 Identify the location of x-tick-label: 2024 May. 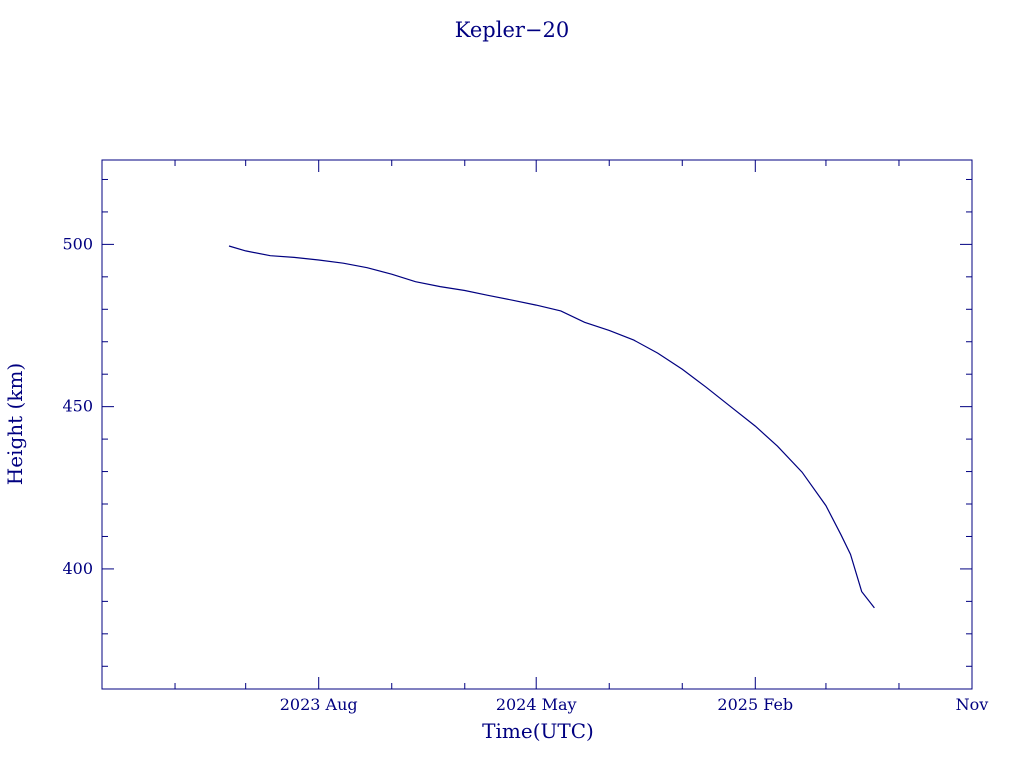
(536, 704).